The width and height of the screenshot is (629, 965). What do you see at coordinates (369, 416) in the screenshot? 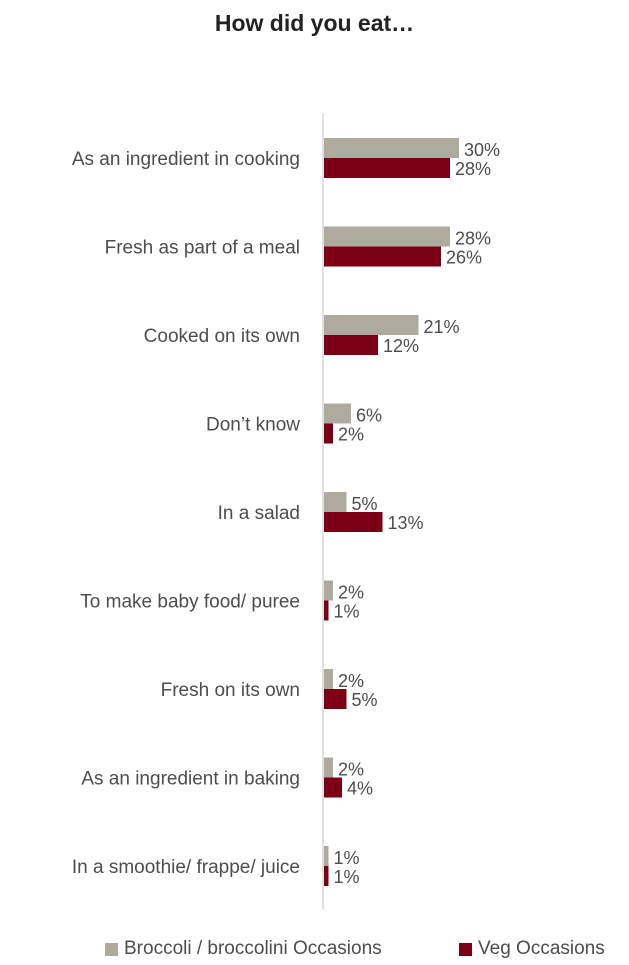
I see `data-label-series-1: 6%` at bounding box center [369, 416].